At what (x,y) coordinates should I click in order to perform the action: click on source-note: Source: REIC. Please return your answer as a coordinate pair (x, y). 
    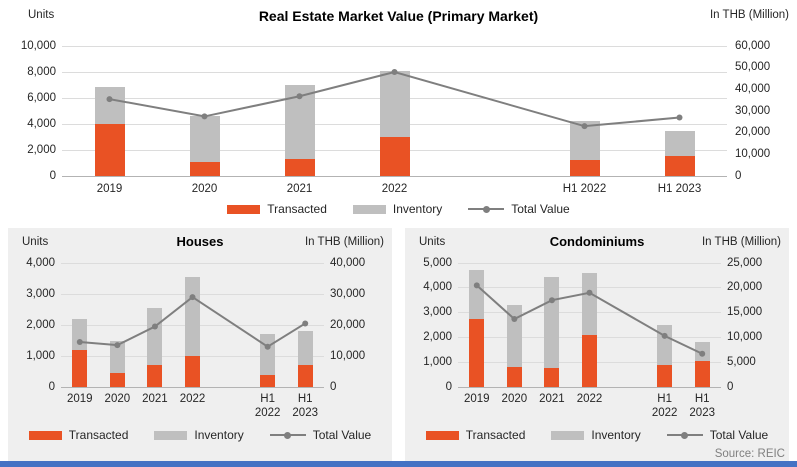
    Looking at the image, I should click on (749, 454).